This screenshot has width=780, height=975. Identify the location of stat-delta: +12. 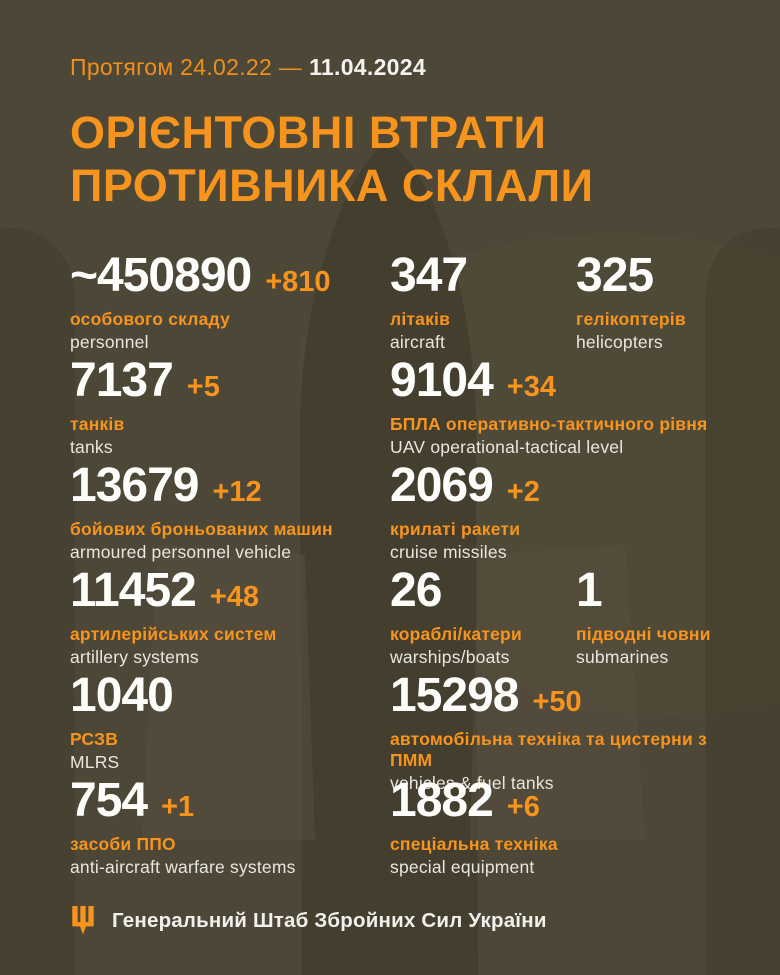
(237, 492).